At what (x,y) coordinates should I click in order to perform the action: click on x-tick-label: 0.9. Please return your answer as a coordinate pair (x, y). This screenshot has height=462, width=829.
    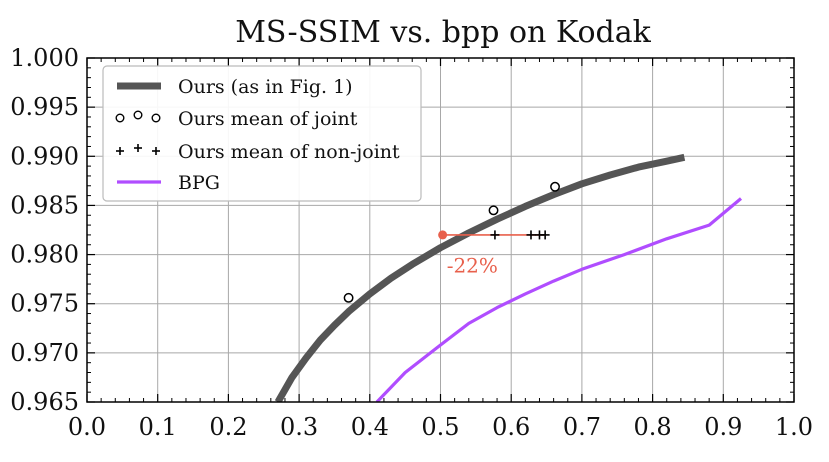
    Looking at the image, I should click on (723, 427).